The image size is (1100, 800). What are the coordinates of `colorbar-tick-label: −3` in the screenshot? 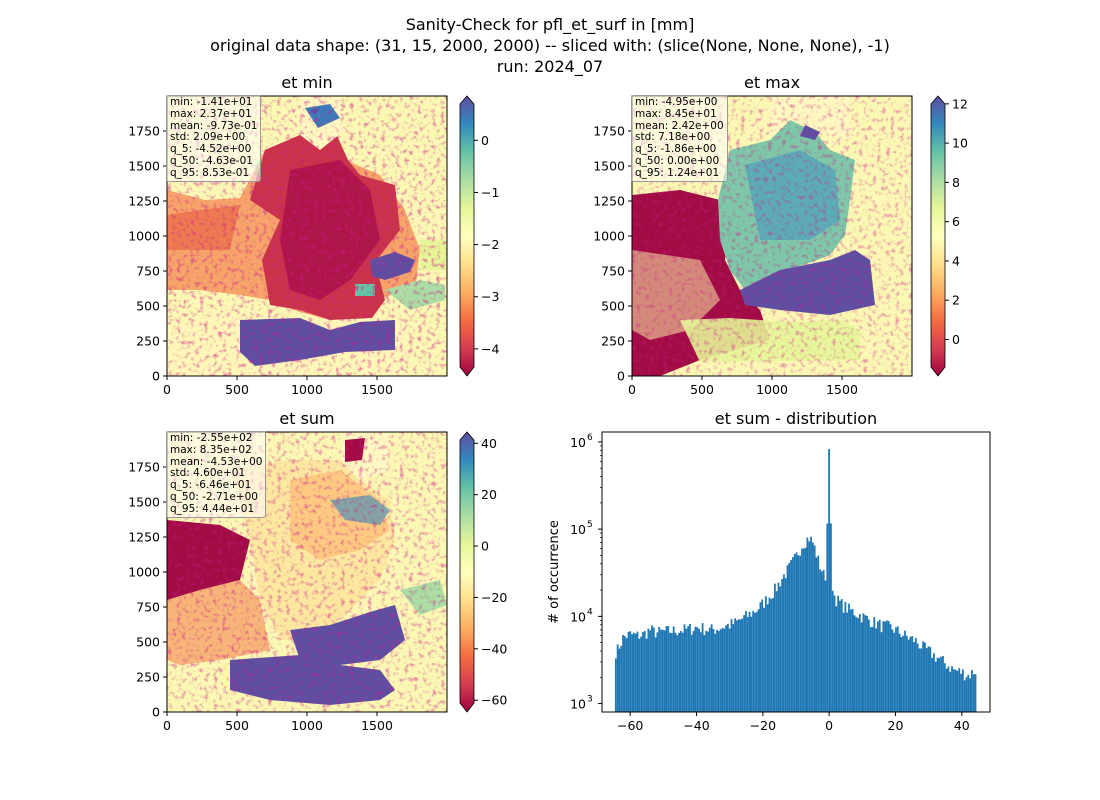 It's located at (490, 296).